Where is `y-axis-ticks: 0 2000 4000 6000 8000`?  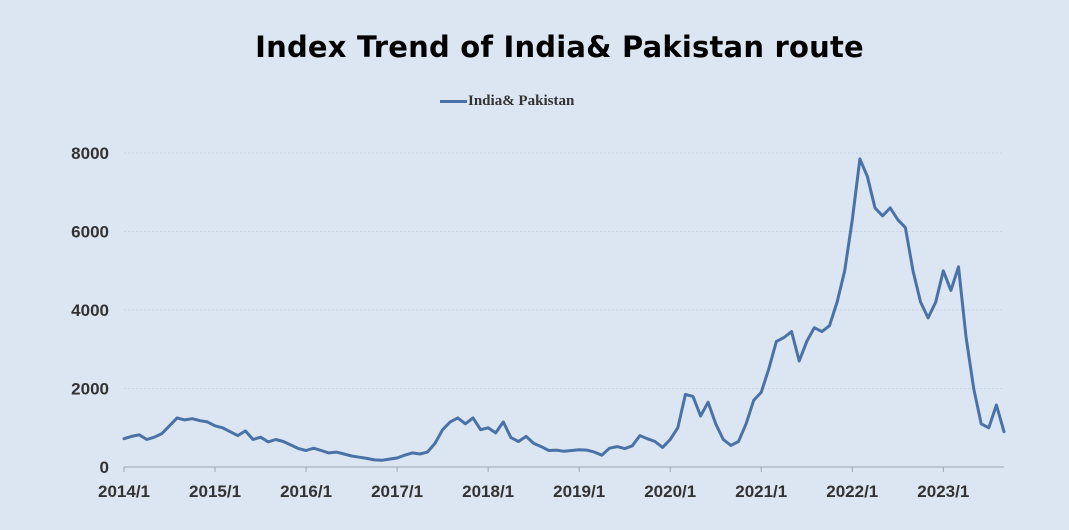
y-axis-ticks: 0 2000 4000 6000 8000 is located at coordinates (90, 310).